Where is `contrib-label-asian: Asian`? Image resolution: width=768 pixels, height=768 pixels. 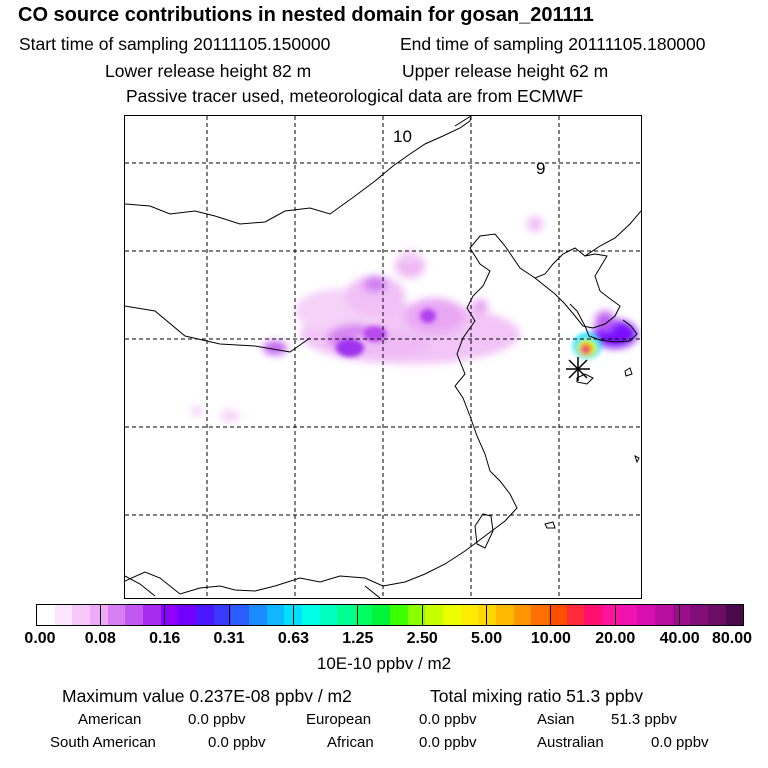
contrib-label-asian: Asian is located at coordinates (556, 719).